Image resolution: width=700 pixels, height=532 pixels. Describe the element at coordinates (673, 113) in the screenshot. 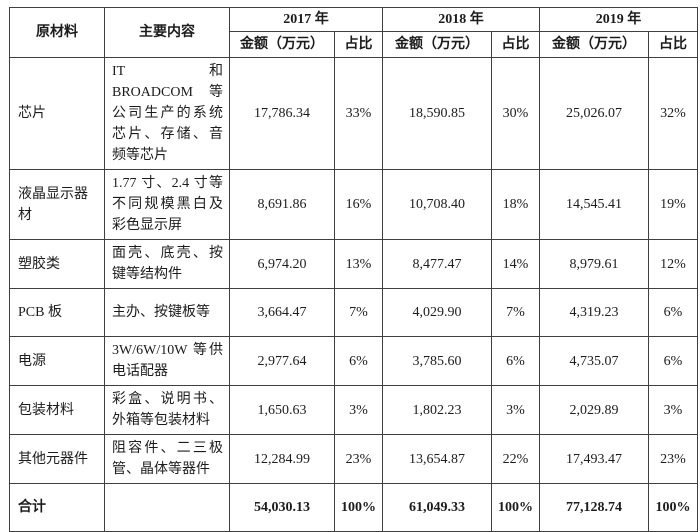

I see `ratio-2019-cell: 32%` at that location.